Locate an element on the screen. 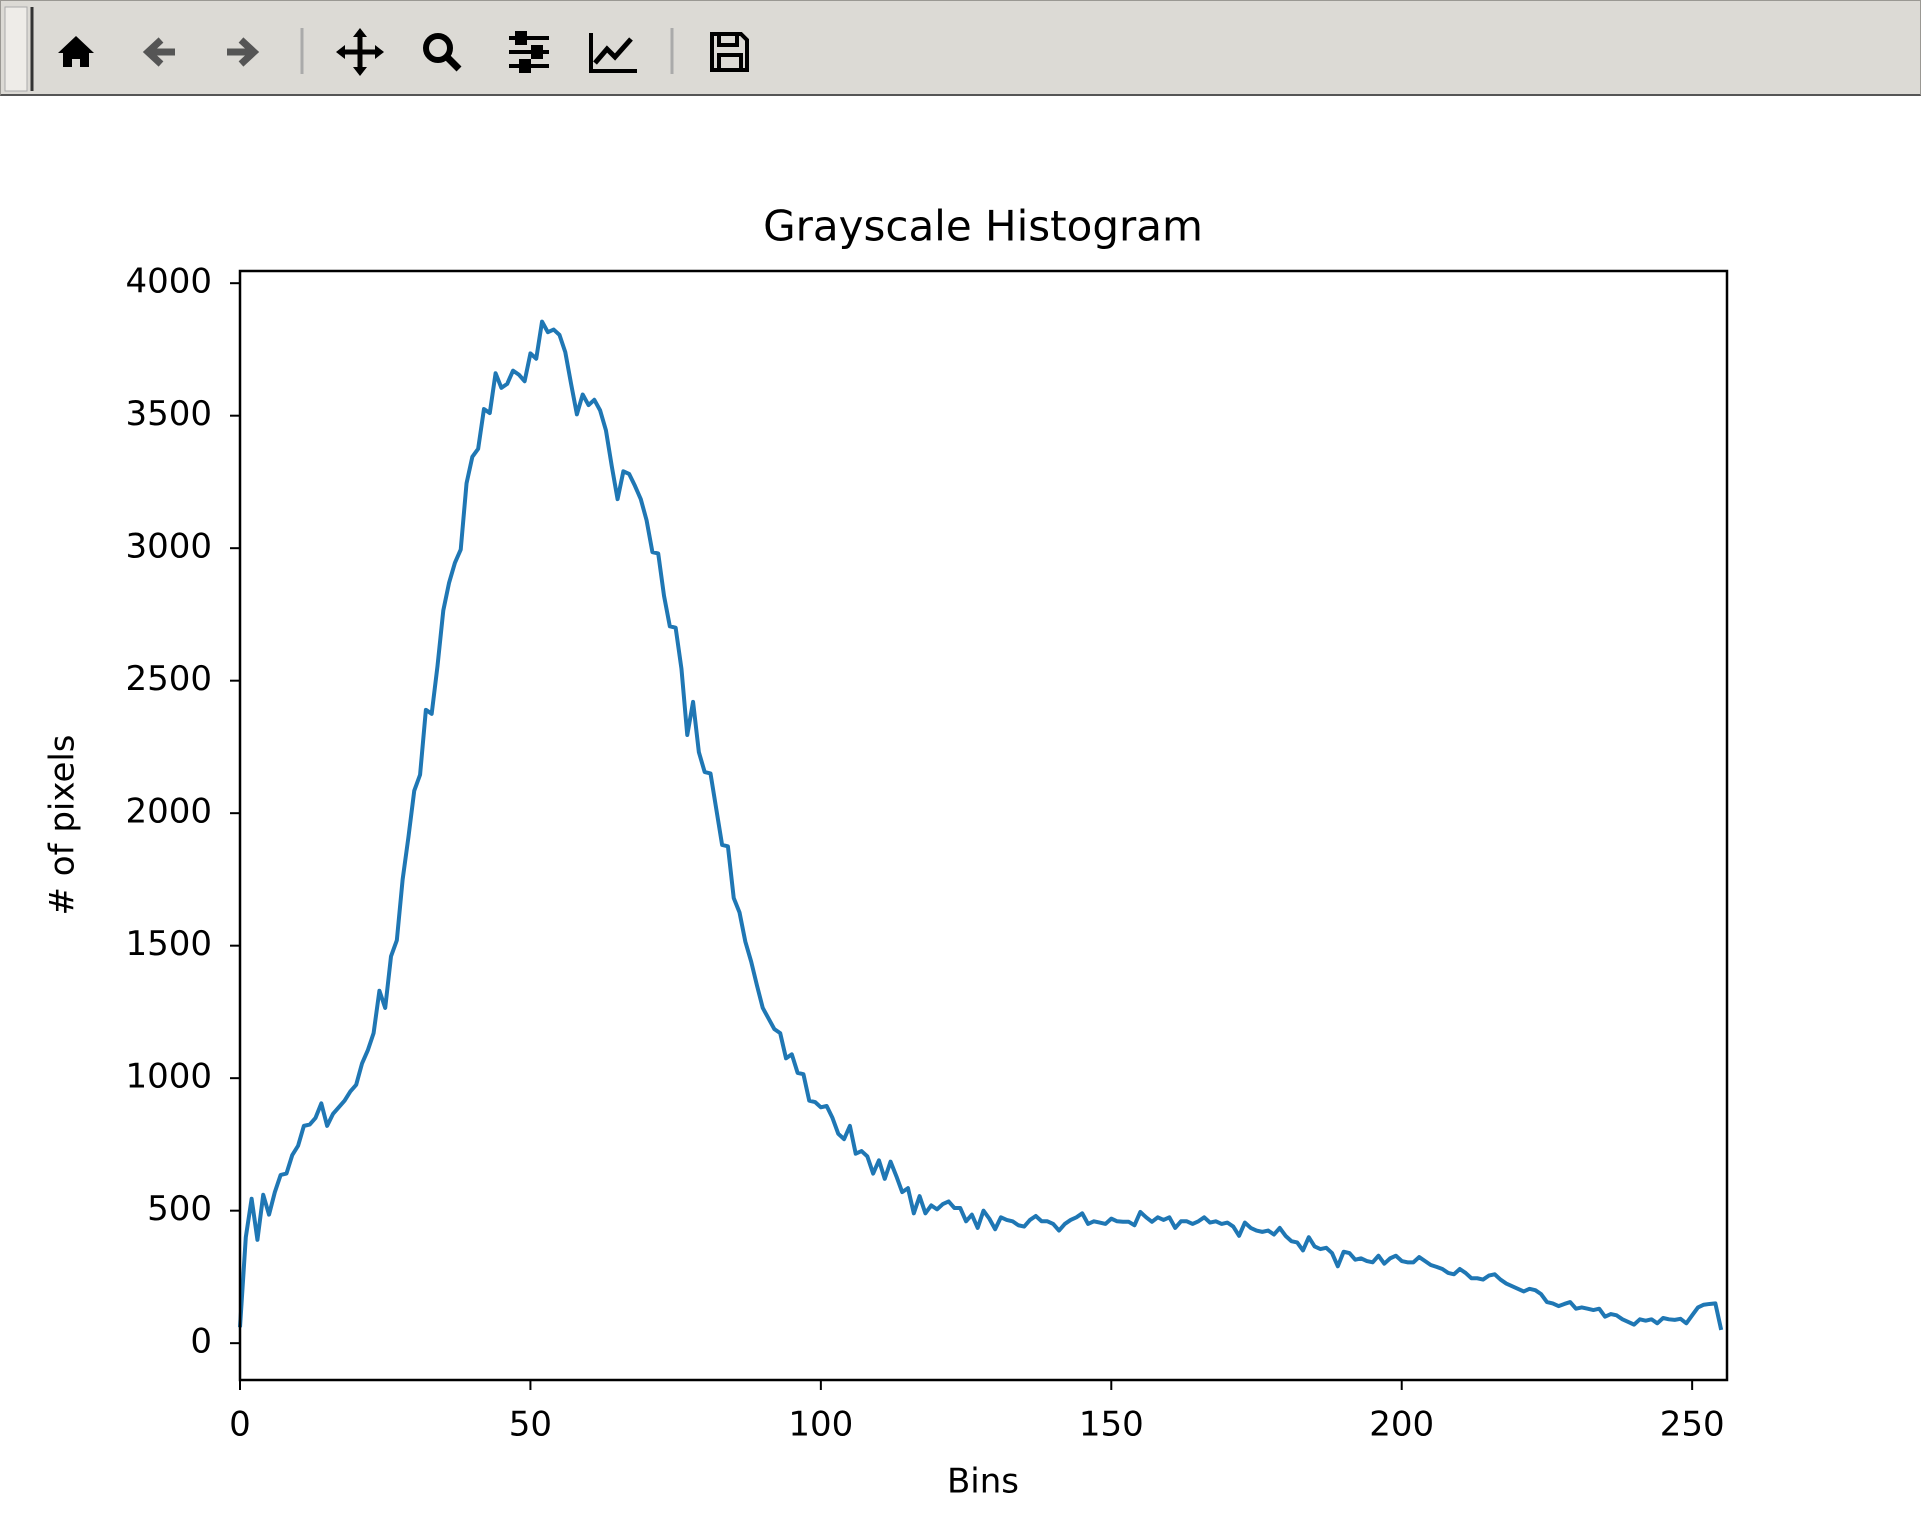 The height and width of the screenshot is (1534, 1921). toolbar-icons is located at coordinates (376, 49).